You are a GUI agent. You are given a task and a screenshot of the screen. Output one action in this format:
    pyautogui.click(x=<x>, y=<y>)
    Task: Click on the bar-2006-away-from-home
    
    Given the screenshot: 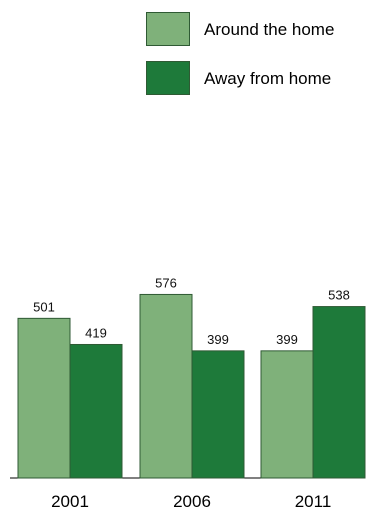 What is the action you would take?
    pyautogui.click(x=218, y=414)
    